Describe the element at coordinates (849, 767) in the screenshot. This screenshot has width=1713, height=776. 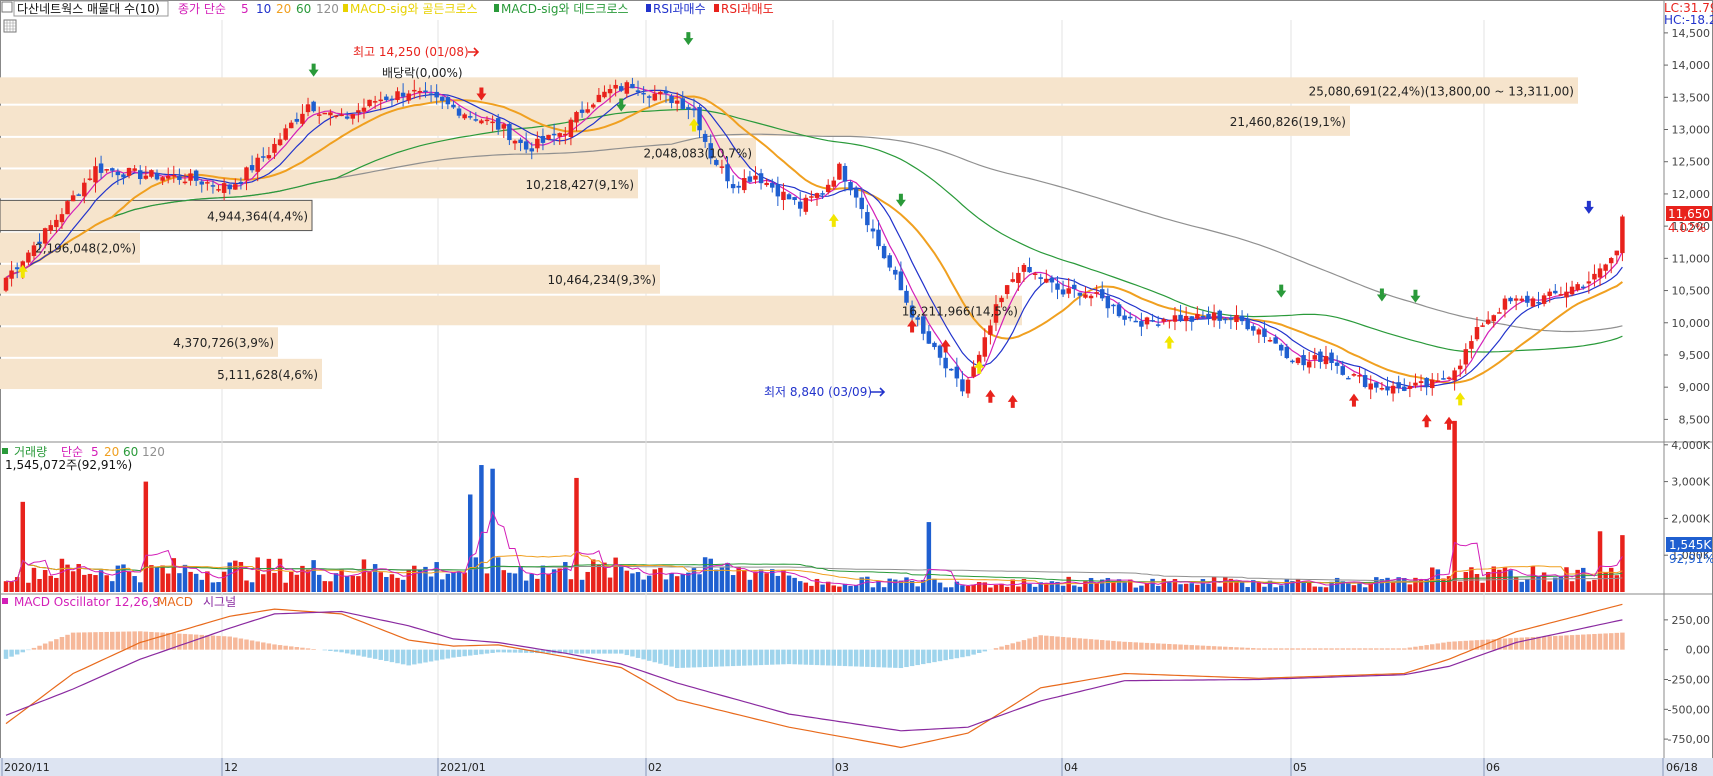
I see `x-axis: 2020/11 12 2021/01 02 03 04 05 06 06/18` at that location.